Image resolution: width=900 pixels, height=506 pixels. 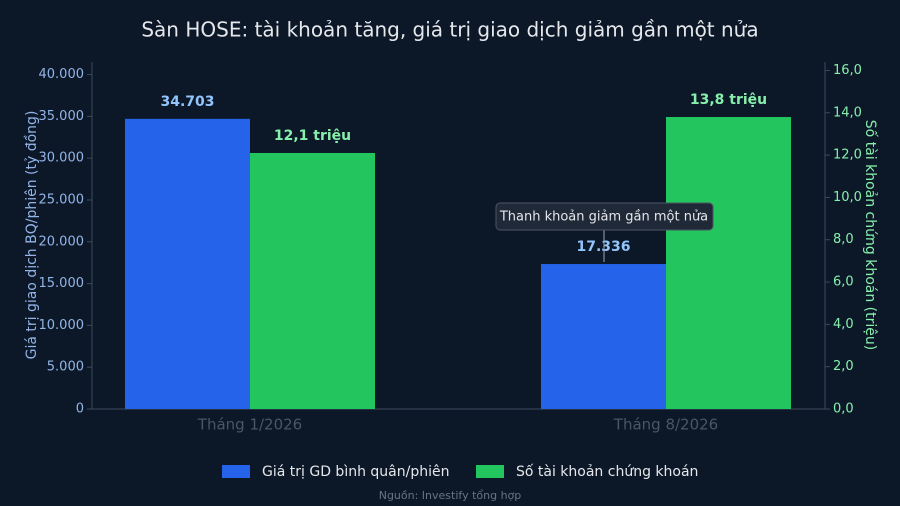 I want to click on y-axis-label: Giá trị giao dịch BQ/phiên (tỷ đồng), so click(x=31, y=235).